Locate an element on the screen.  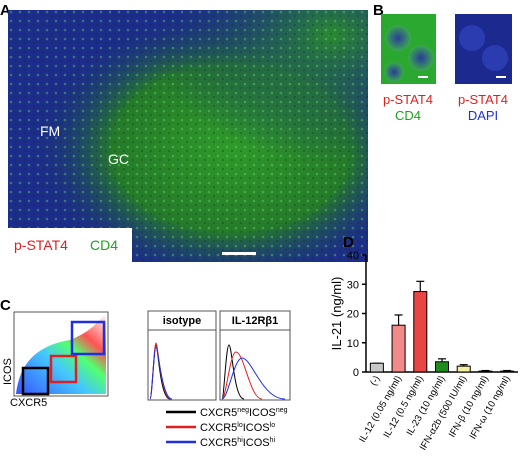
panel-label: C is located at coordinates (5, 305).